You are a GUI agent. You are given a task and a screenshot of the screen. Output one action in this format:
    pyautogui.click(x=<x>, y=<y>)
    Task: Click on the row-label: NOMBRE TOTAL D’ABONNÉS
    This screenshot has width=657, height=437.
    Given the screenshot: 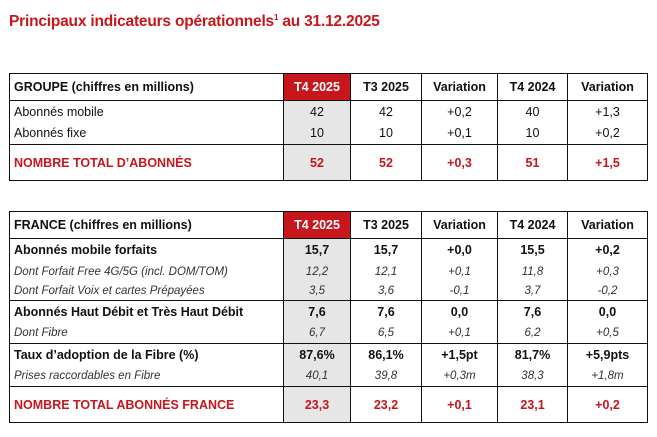 What is the action you would take?
    pyautogui.click(x=146, y=162)
    